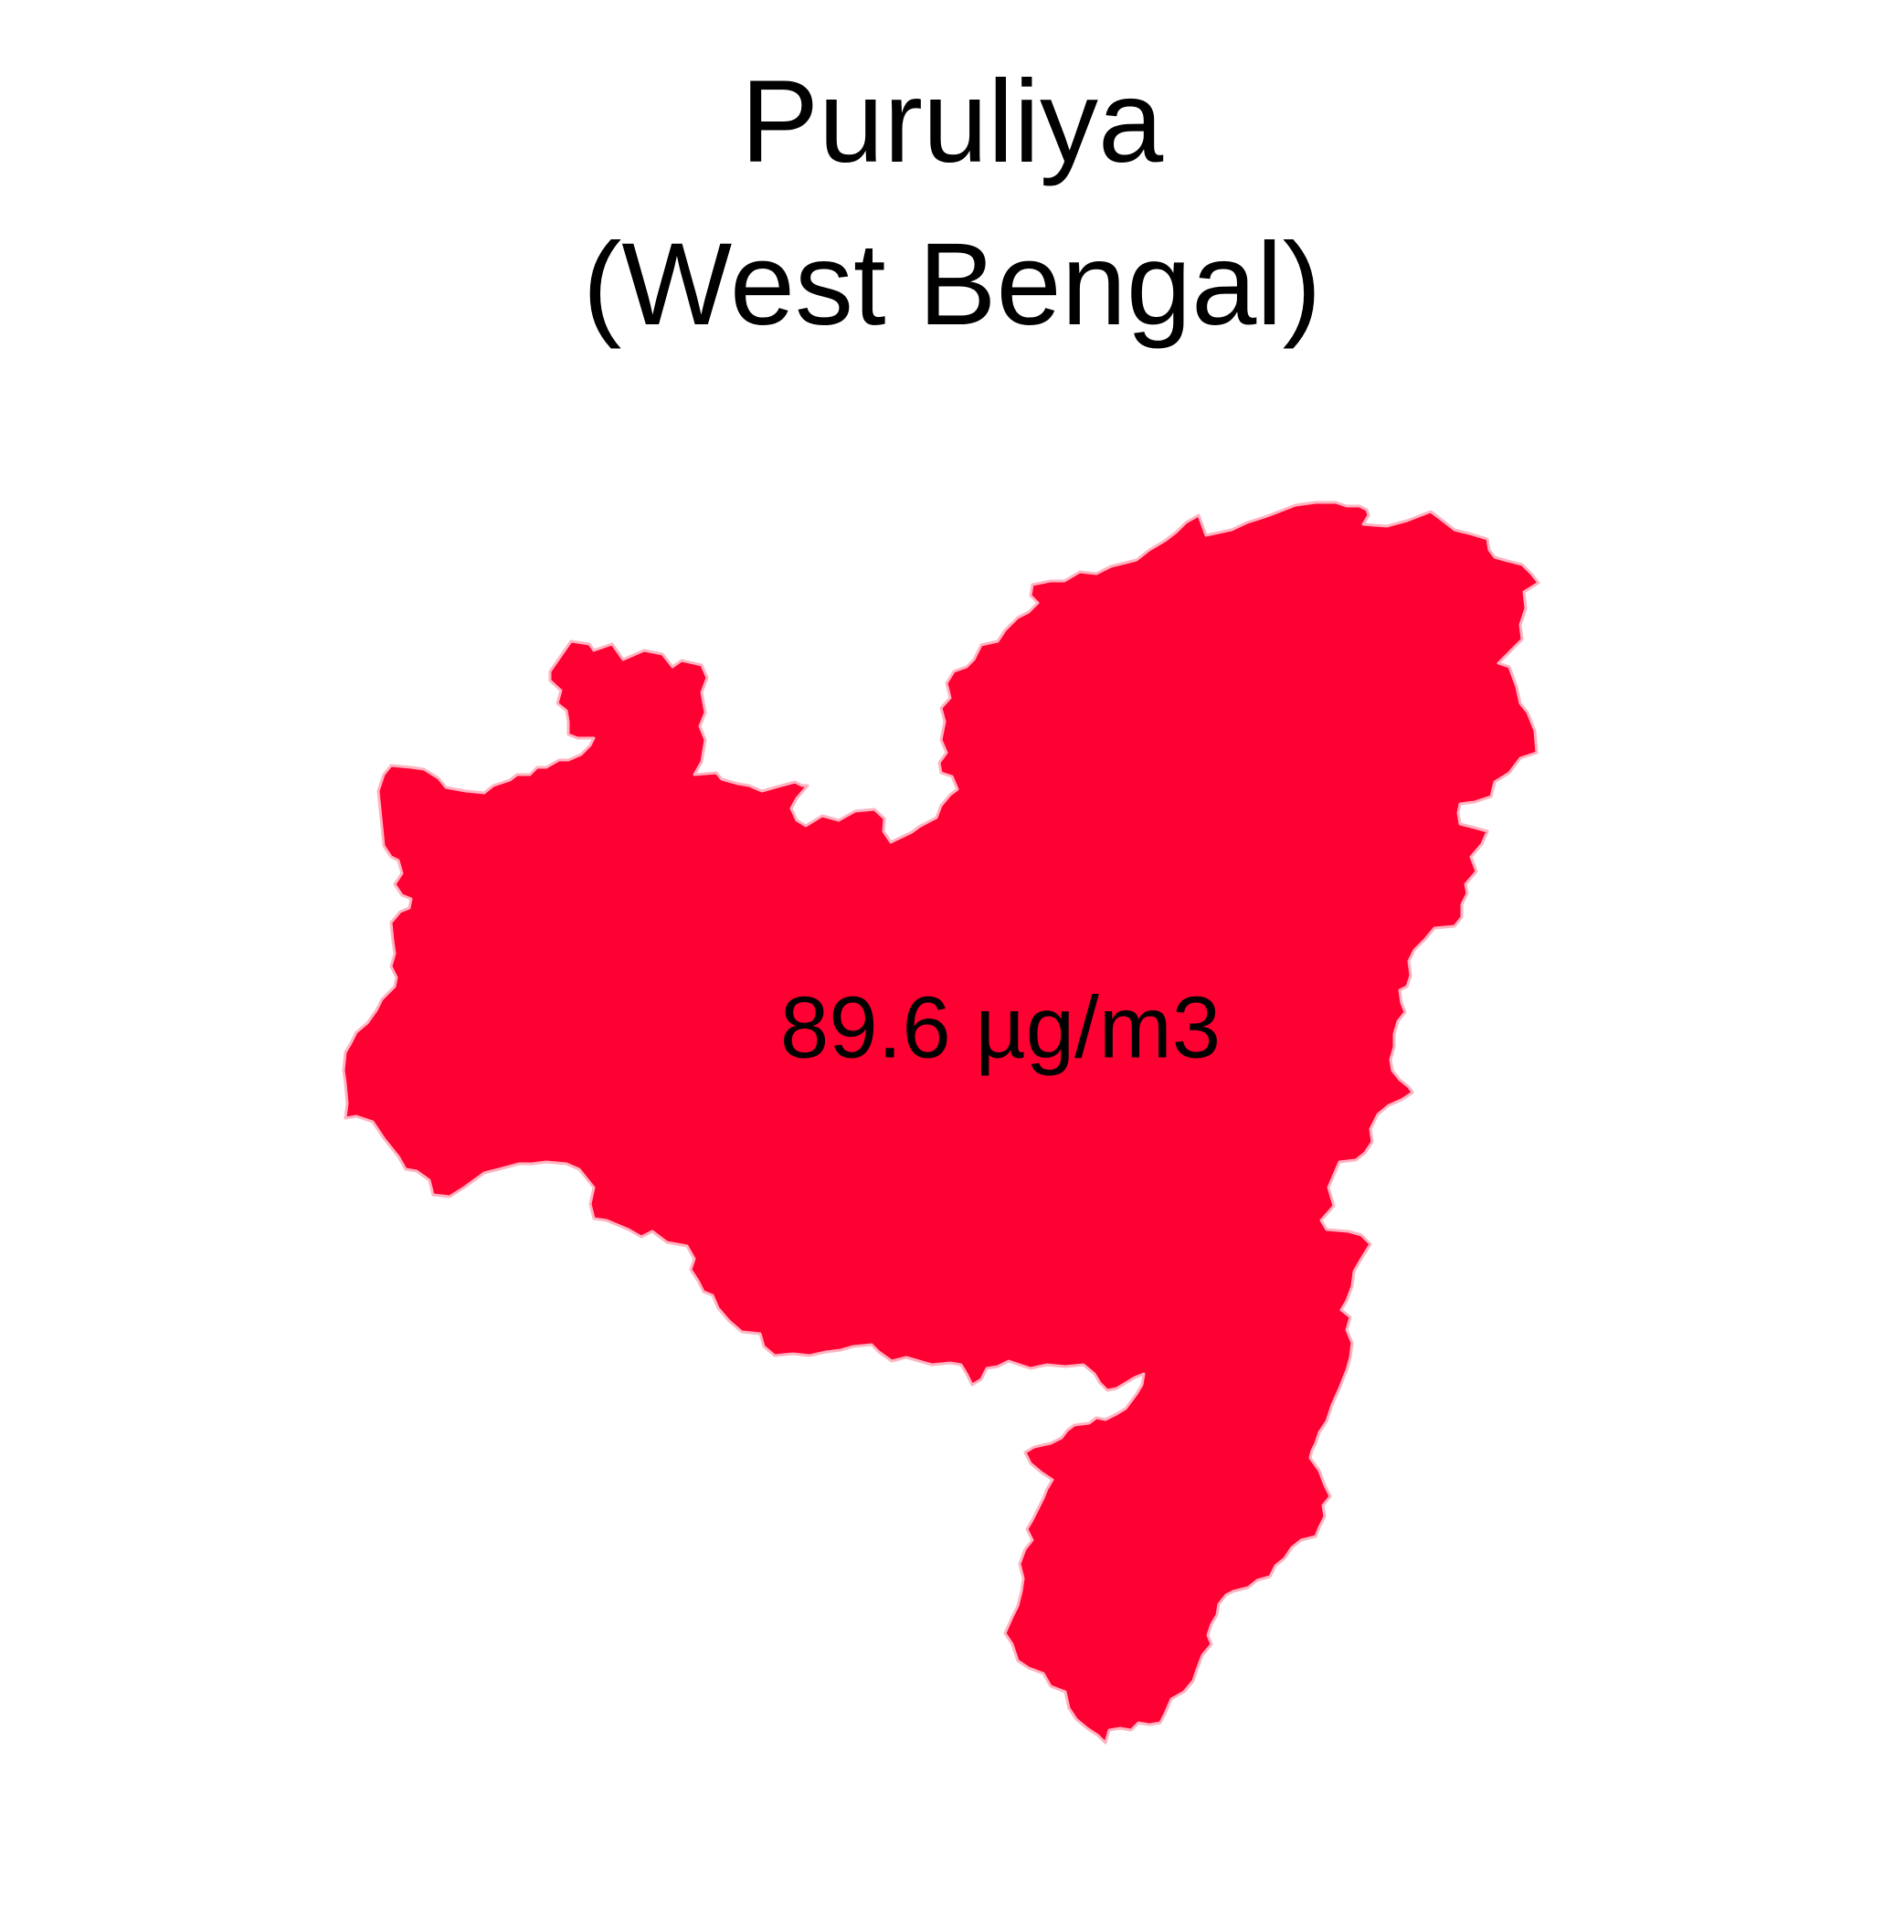 The image size is (1904, 1932). What do you see at coordinates (1001, 1028) in the screenshot?
I see `pm25-value-label: 89.6 µg/m3` at bounding box center [1001, 1028].